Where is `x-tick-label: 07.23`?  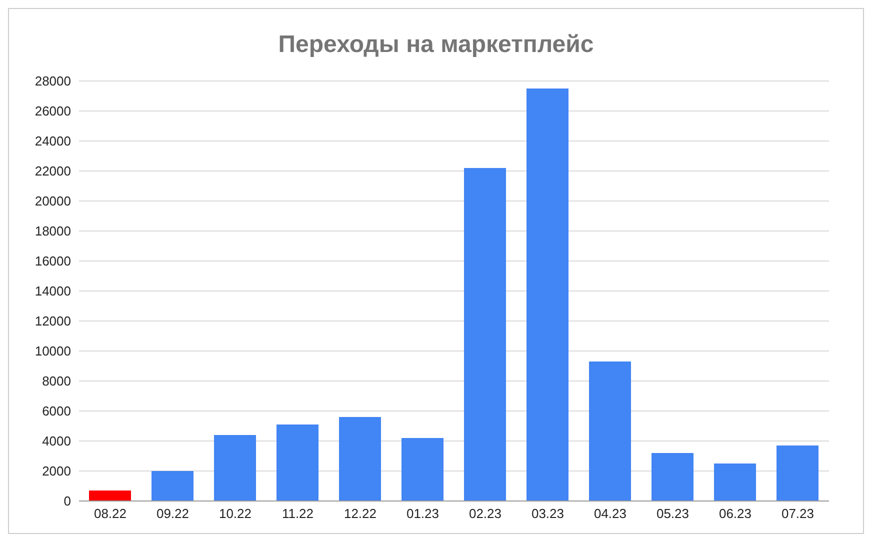 x-tick-label: 07.23 is located at coordinates (797, 514).